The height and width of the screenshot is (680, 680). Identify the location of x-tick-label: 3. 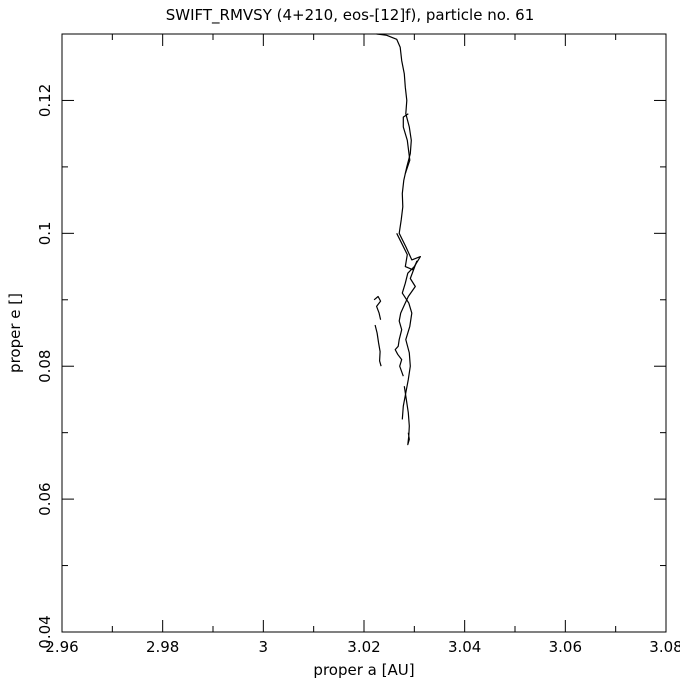
(264, 647).